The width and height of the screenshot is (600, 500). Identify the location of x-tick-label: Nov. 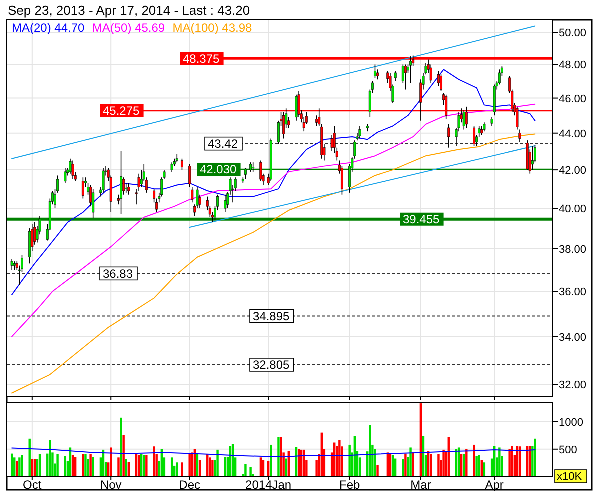
(111, 485).